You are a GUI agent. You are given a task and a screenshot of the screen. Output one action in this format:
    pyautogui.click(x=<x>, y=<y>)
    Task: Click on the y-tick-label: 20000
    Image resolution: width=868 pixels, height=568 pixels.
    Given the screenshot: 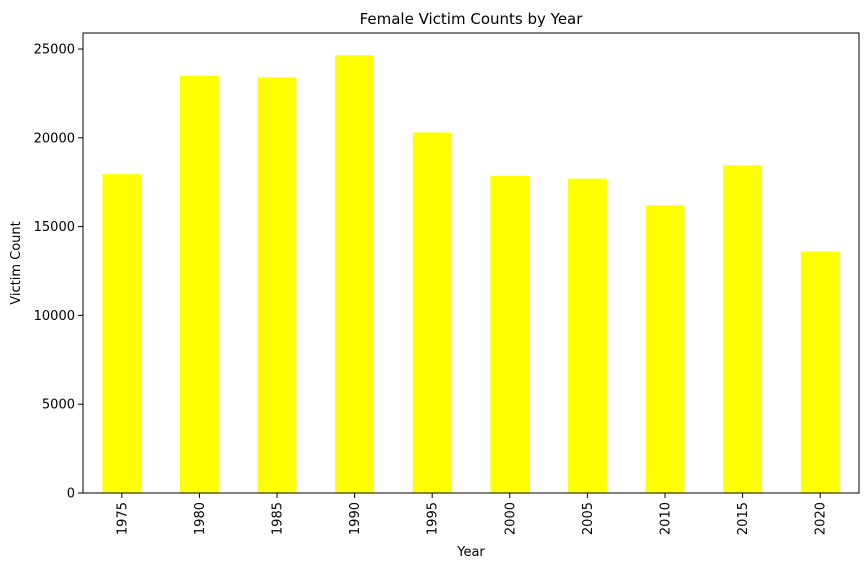 What is the action you would take?
    pyautogui.click(x=54, y=138)
    